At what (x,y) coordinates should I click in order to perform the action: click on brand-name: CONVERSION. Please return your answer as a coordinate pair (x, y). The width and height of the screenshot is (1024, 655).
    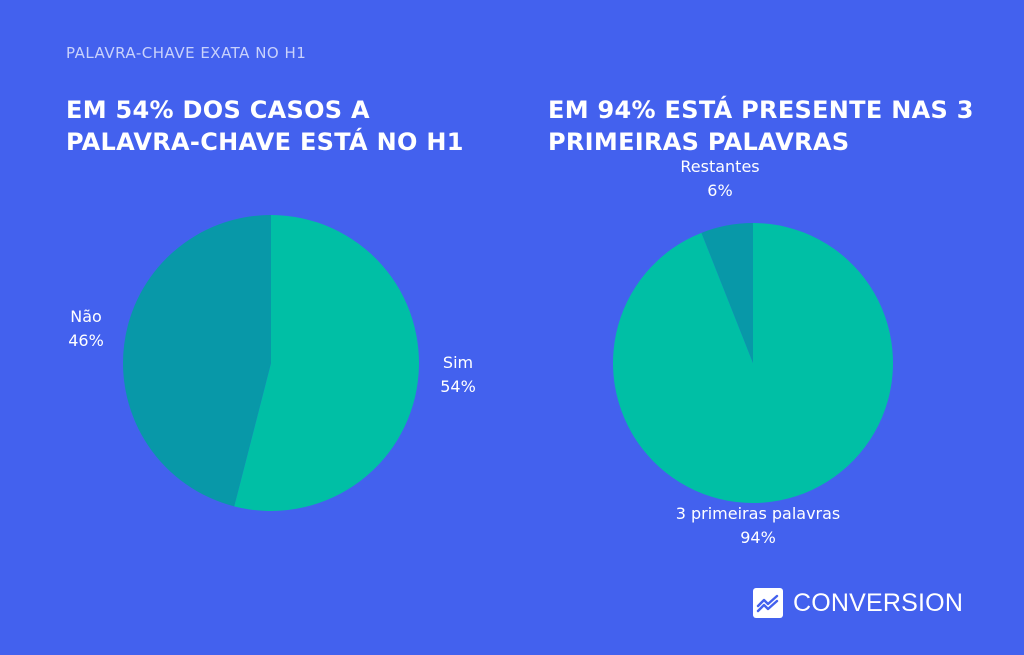
    Looking at the image, I should click on (878, 602).